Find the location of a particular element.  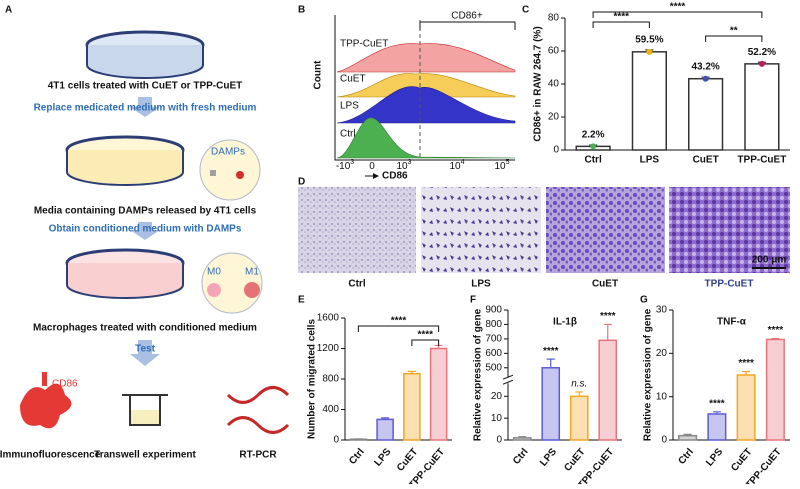

x-tick-label: 10⁵ is located at coordinates (501, 165).